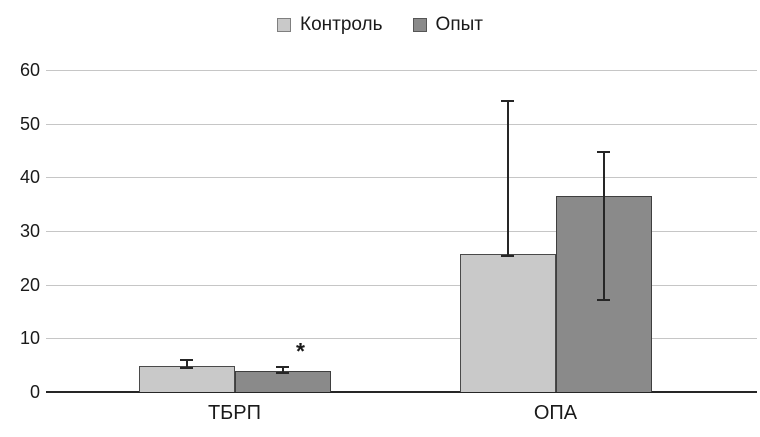 The width and height of the screenshot is (760, 437). What do you see at coordinates (555, 413) in the screenshot?
I see `x-axis-label-ОПА: ОПА` at bounding box center [555, 413].